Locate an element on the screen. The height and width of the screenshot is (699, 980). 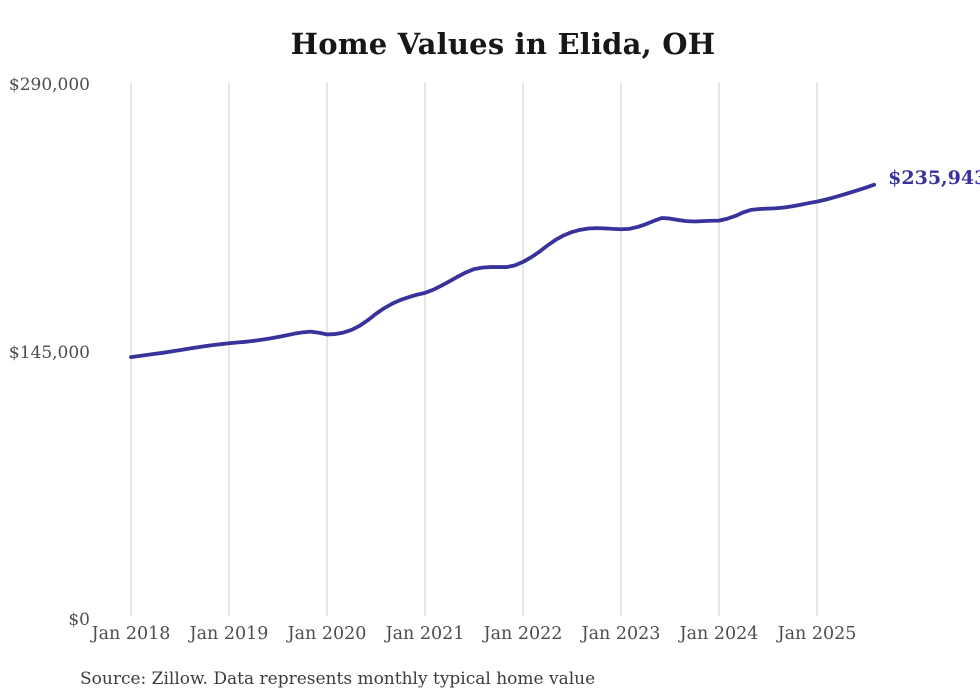
x-tick-label: Jan 2020 is located at coordinates (327, 634).